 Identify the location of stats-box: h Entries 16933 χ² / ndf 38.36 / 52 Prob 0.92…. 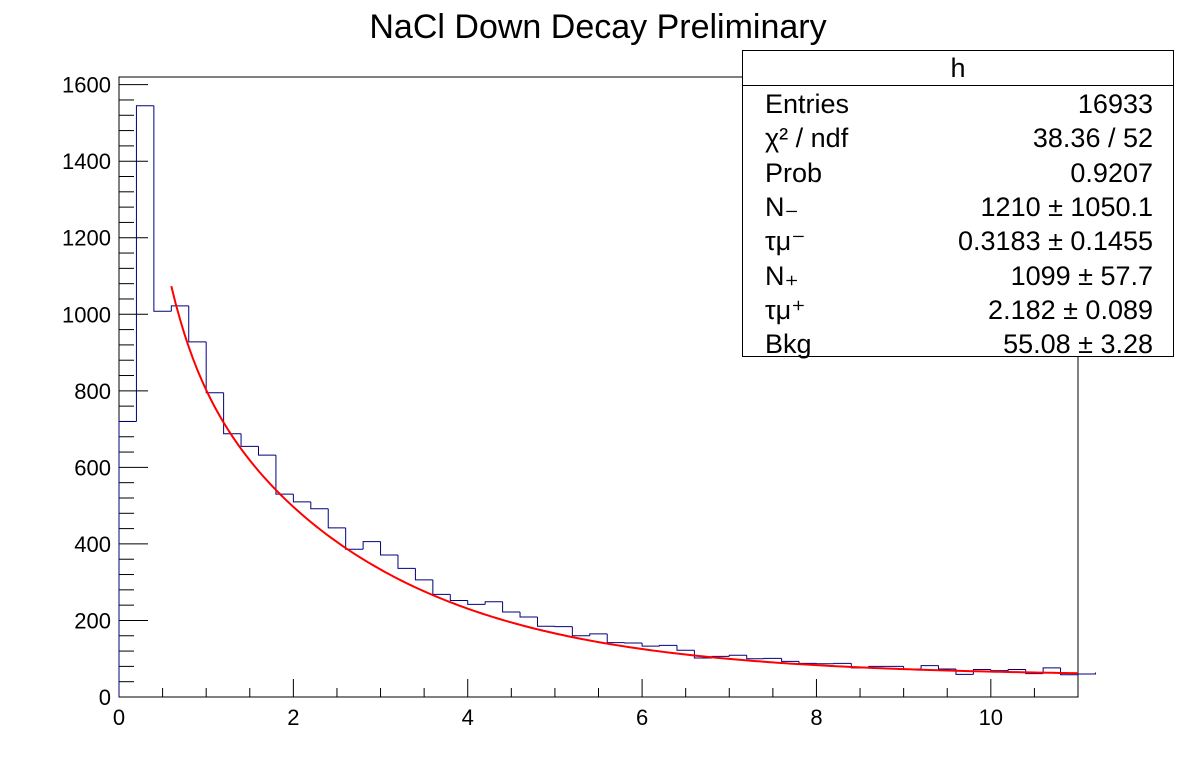
(958, 204).